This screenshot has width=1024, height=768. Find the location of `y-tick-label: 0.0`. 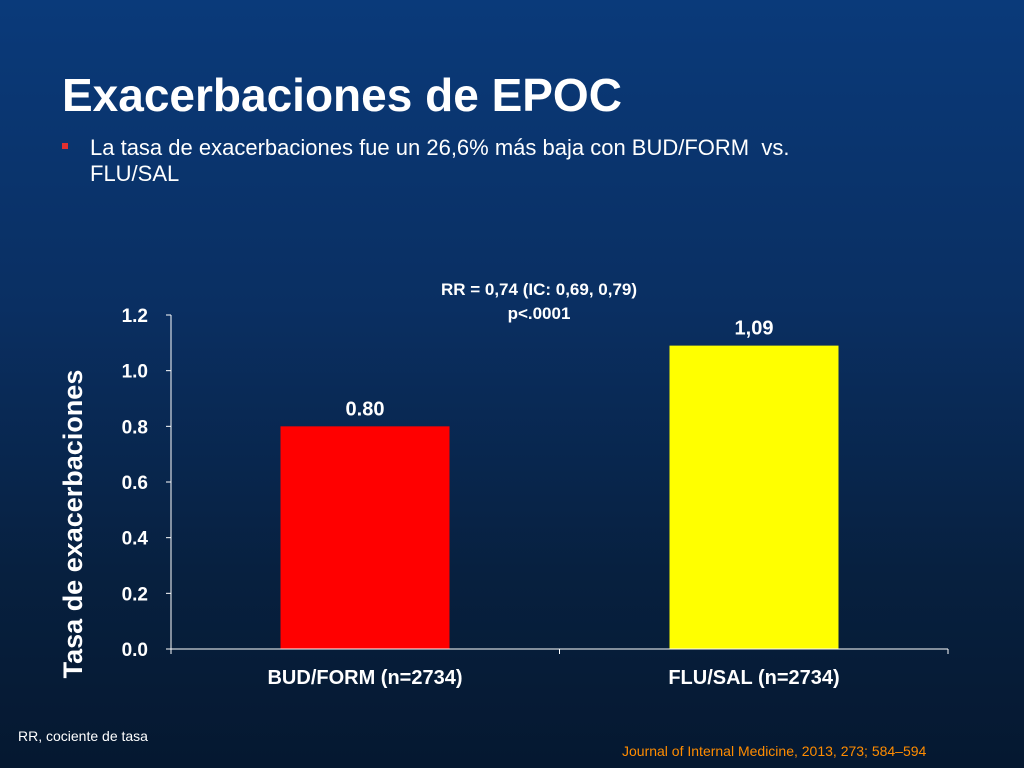

y-tick-label: 0.0 is located at coordinates (135, 650).